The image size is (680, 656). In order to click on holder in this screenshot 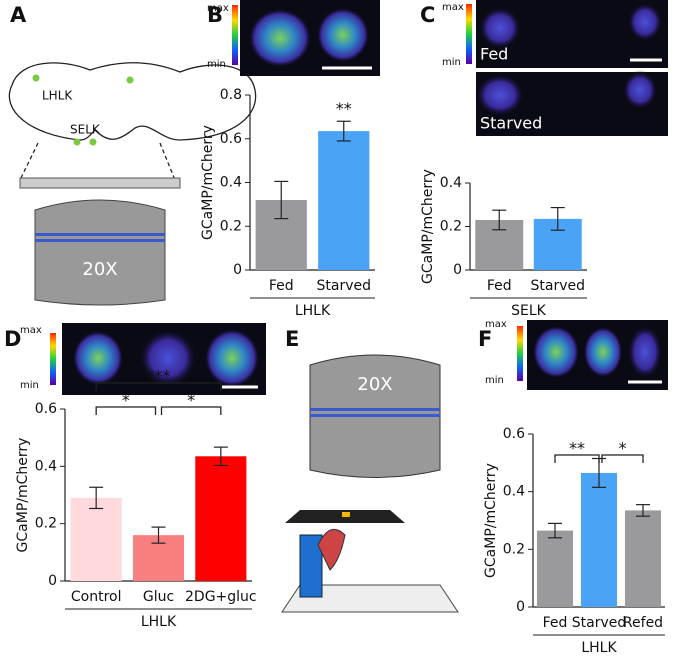, I will do `click(311, 566)`.